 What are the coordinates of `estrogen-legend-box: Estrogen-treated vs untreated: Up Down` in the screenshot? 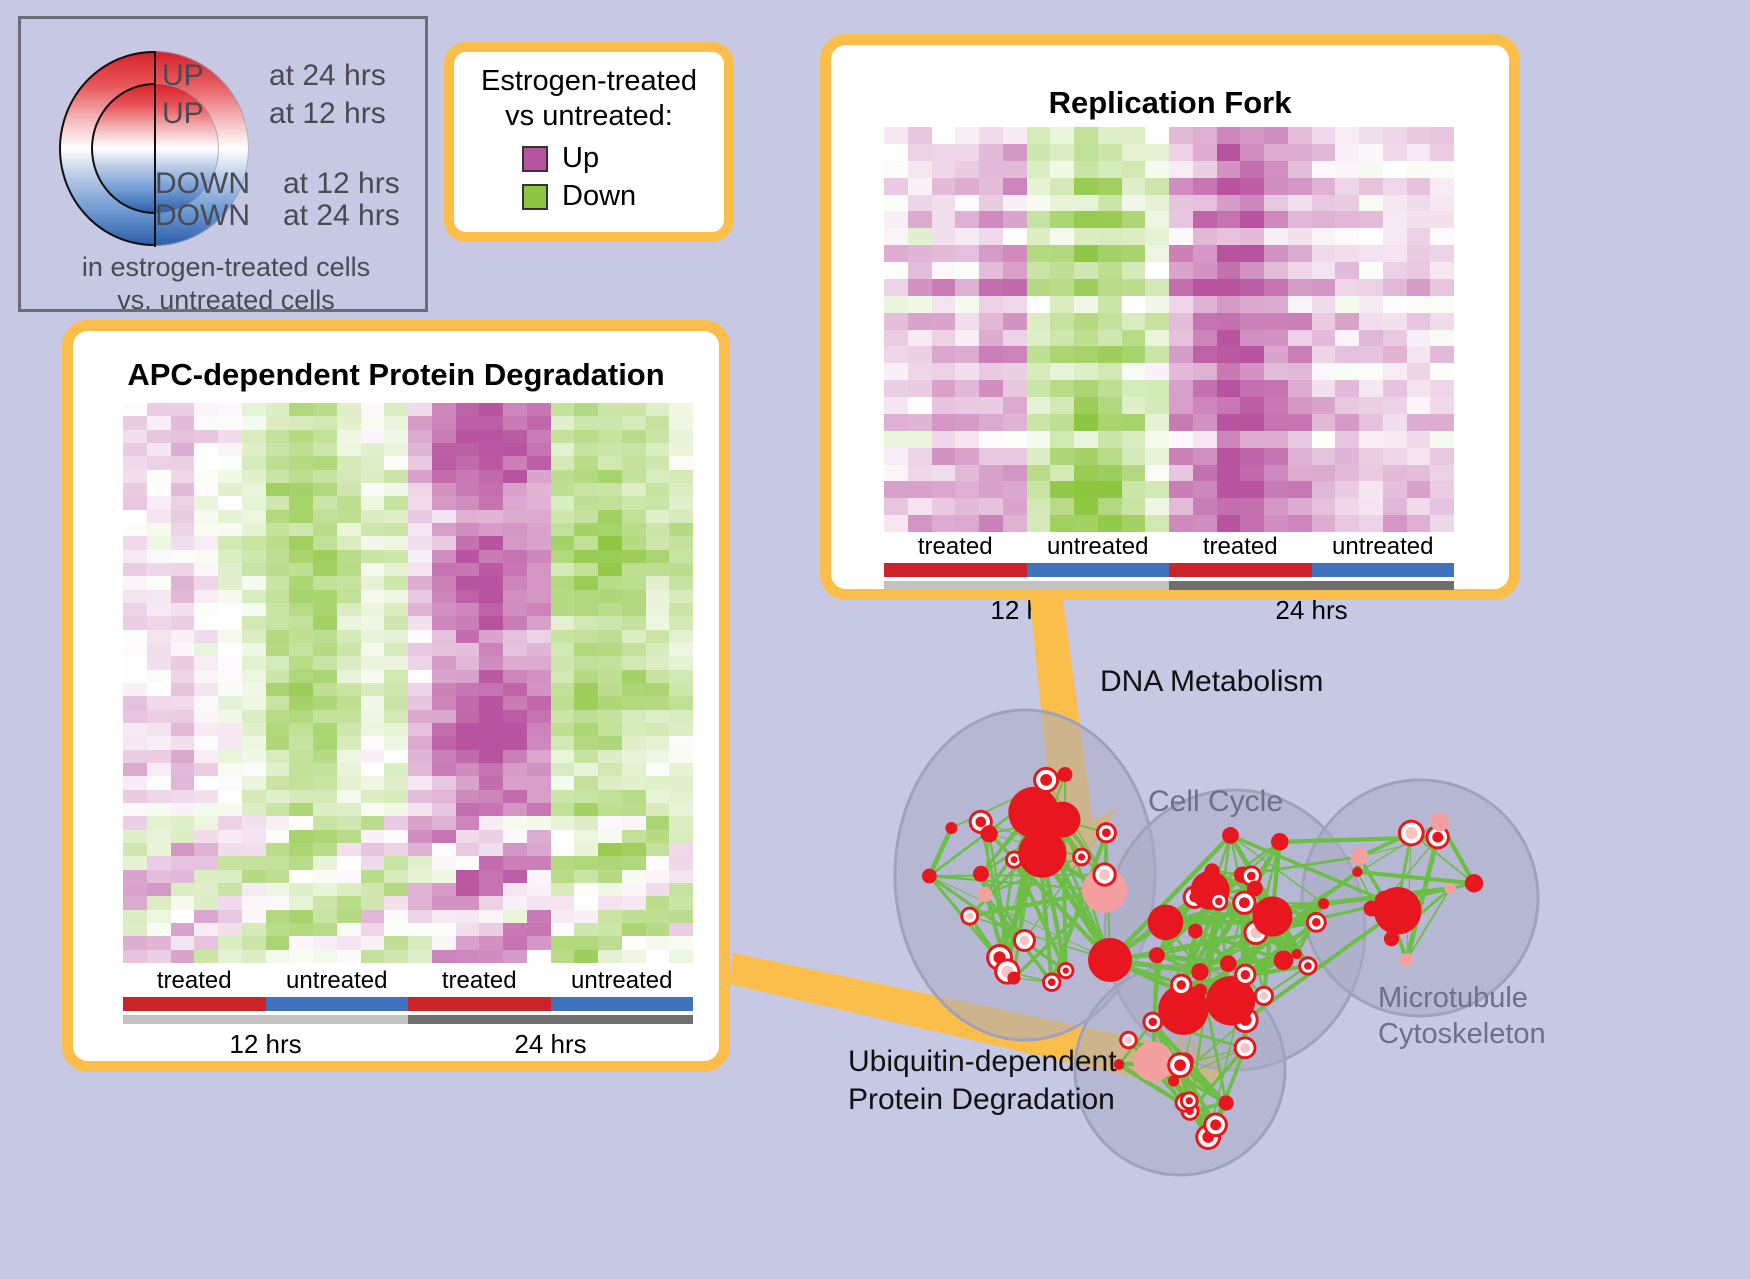 It's located at (589, 142).